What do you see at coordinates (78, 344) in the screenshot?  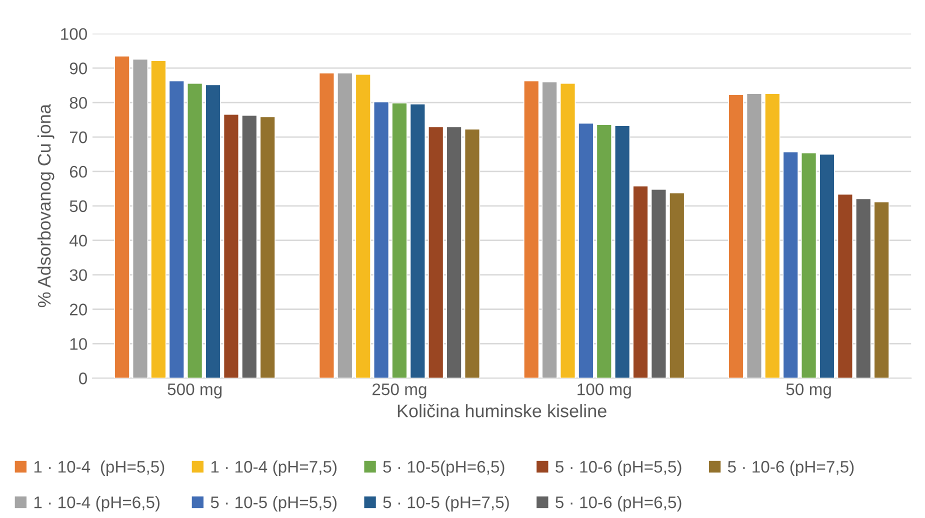 I see `y-tick-label: 10` at bounding box center [78, 344].